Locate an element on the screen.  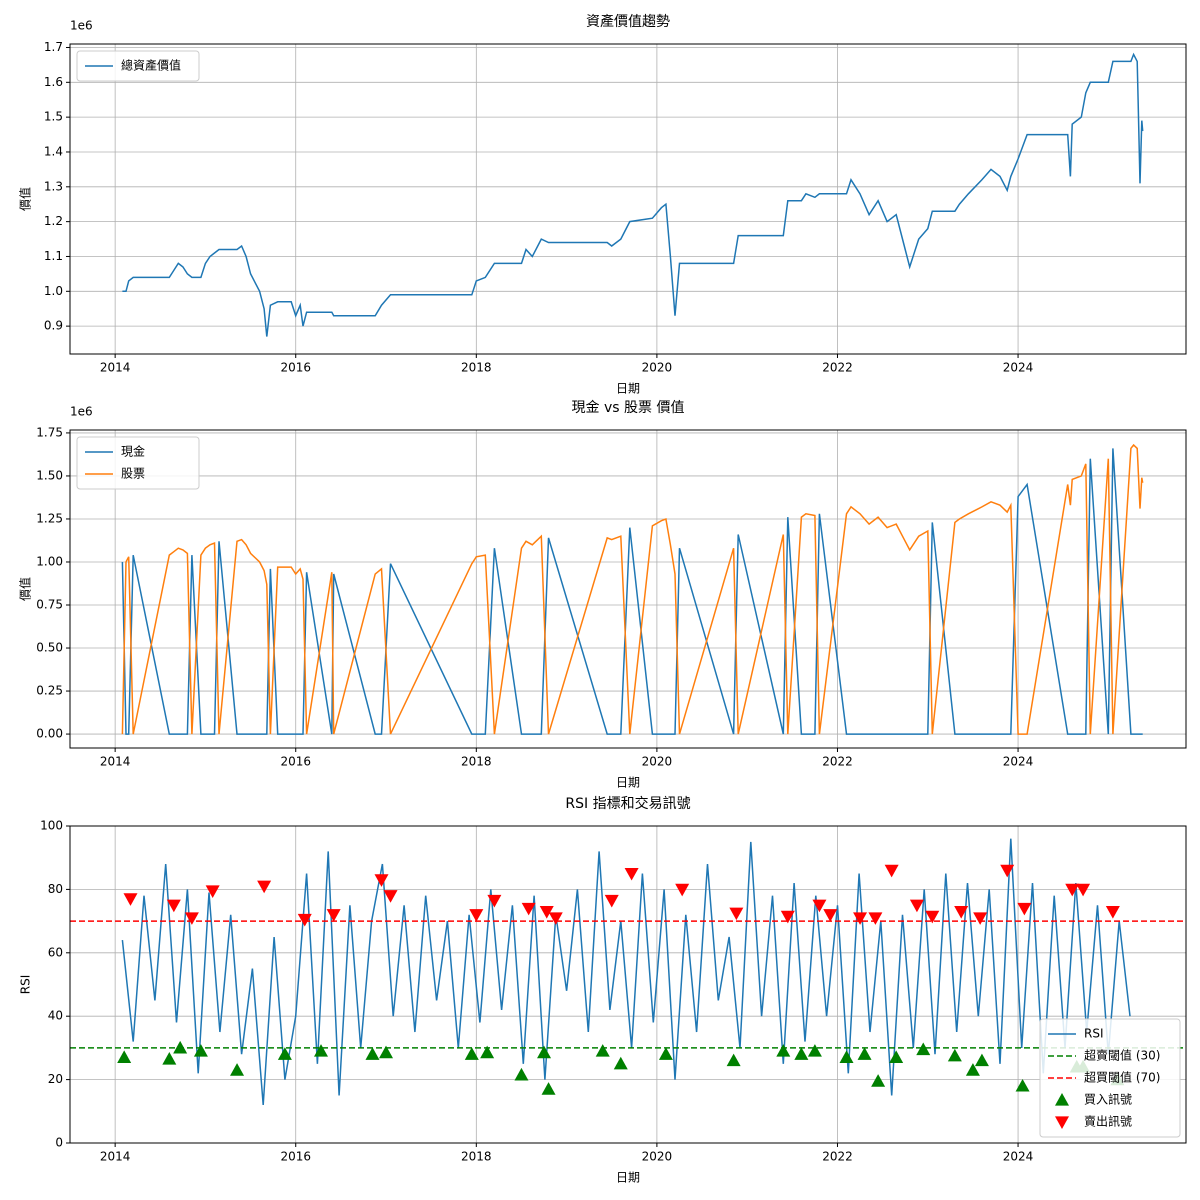
x-tick-label: 2020 is located at coordinates (657, 1157).